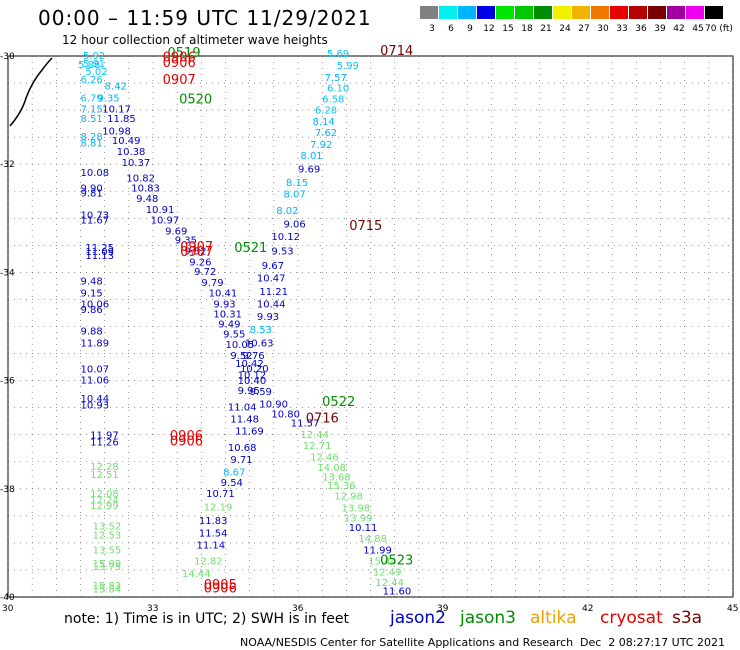 This screenshot has height=650, width=740. I want to click on wave-height-label: 14.88, so click(372, 539).